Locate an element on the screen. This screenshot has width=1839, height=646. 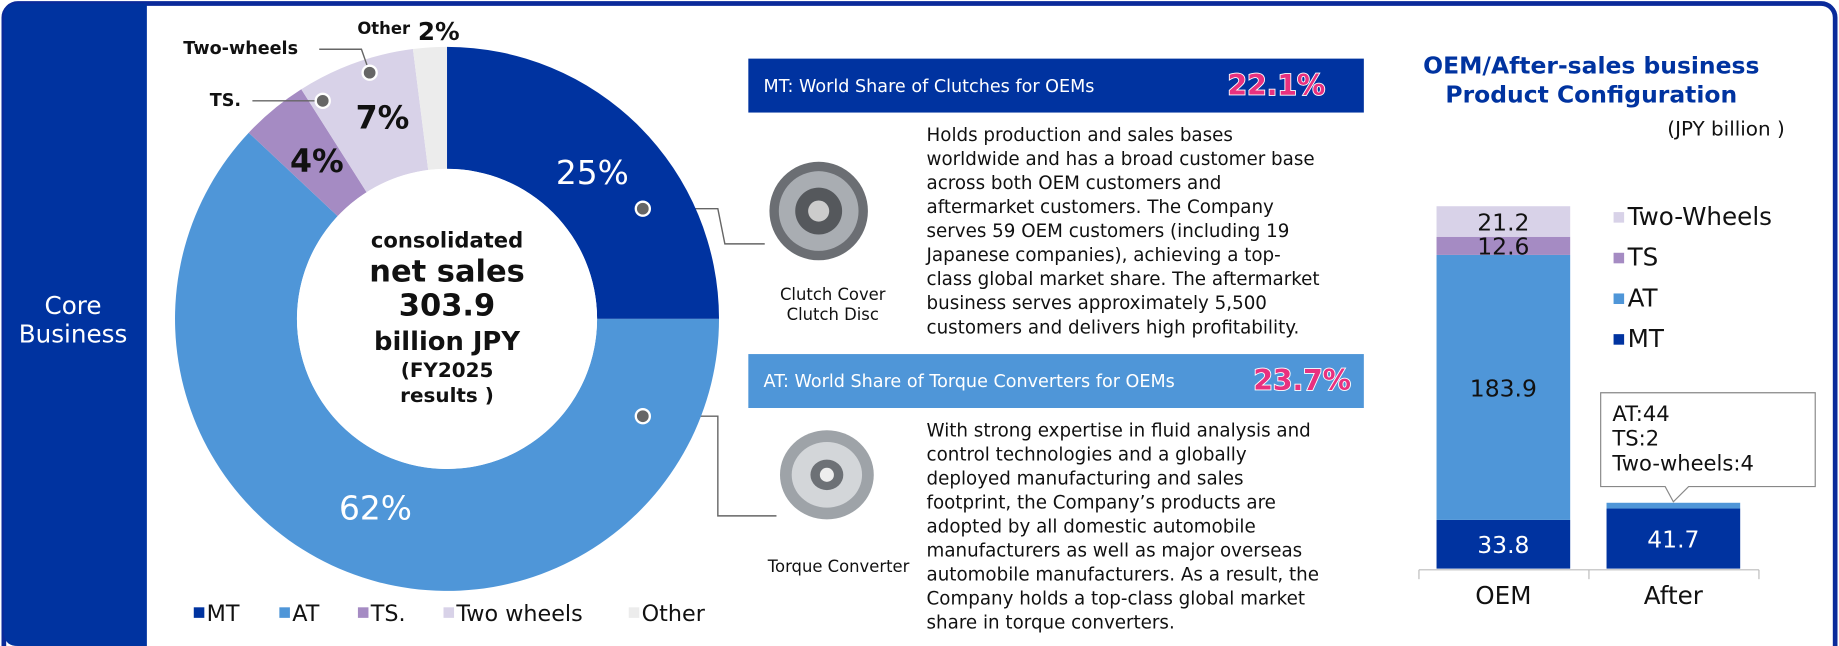
image-caption: Clutch Disc is located at coordinates (833, 314).